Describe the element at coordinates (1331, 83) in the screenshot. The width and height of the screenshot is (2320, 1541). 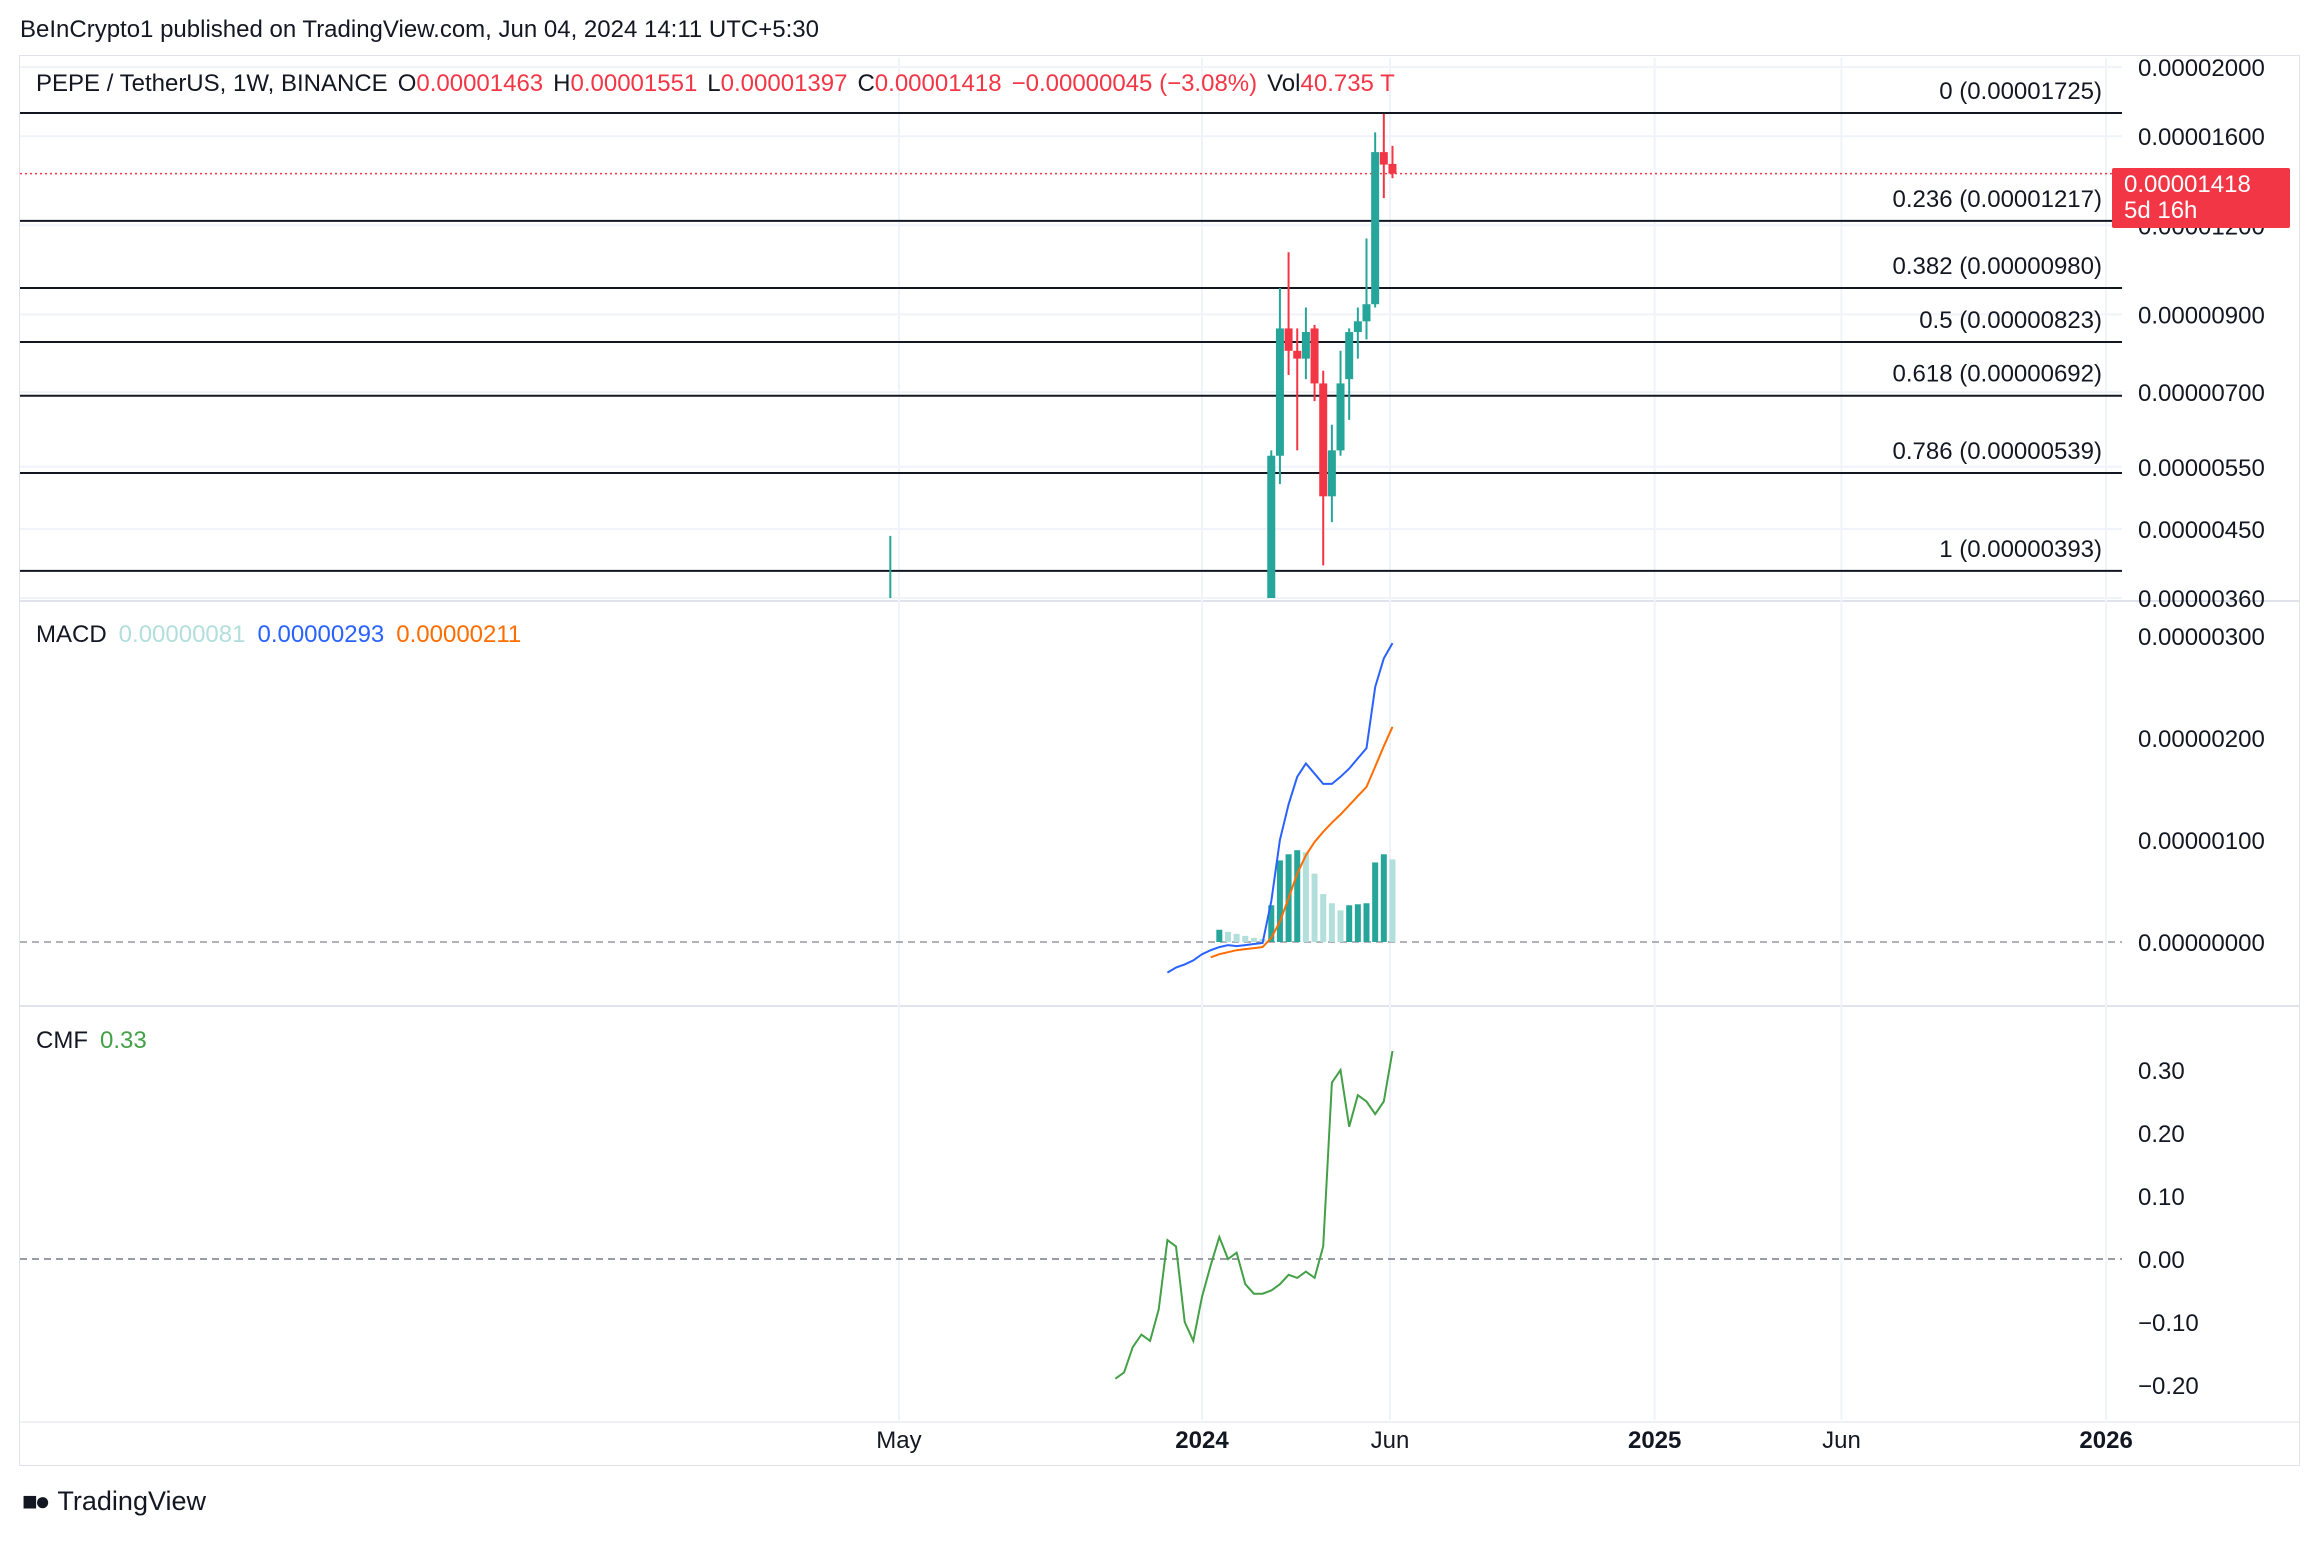
I see `volume: Vol40.735 T` at that location.